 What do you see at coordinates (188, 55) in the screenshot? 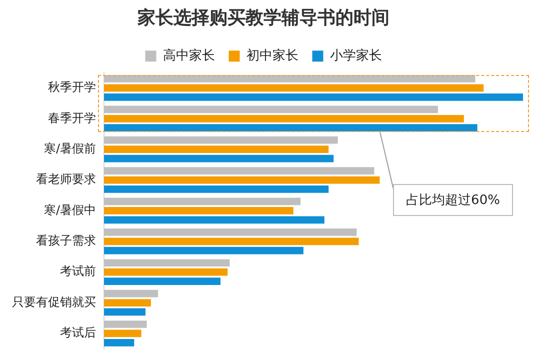
I see `legend-label: 高中家长` at bounding box center [188, 55].